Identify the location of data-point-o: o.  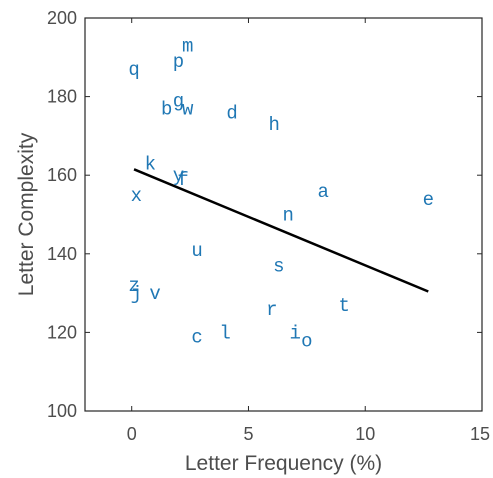
(306, 341).